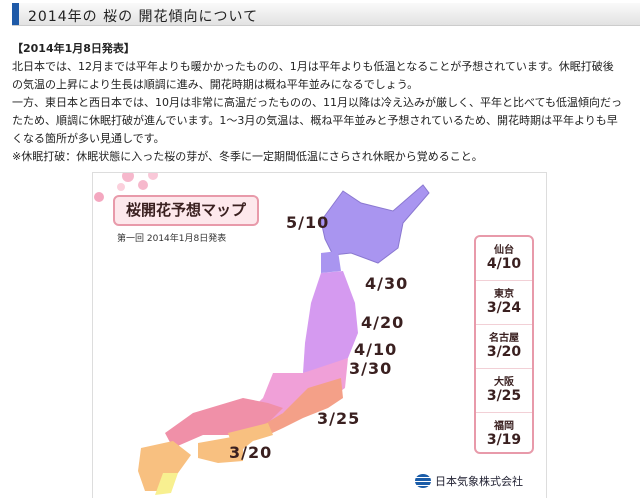 The image size is (640, 498). What do you see at coordinates (376, 349) in the screenshot?
I see `isoline-label: 4/10` at bounding box center [376, 349].